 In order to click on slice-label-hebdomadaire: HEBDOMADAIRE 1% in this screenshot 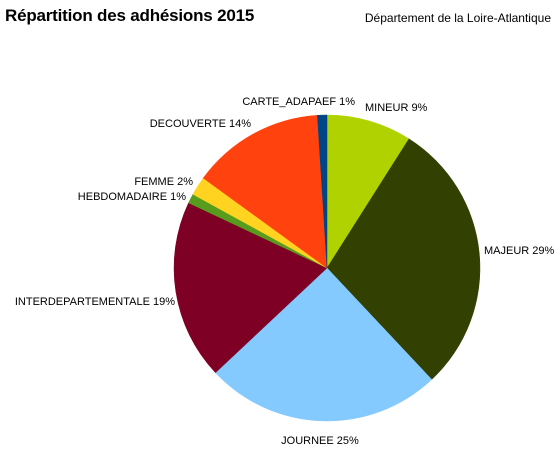, I will do `click(132, 197)`.